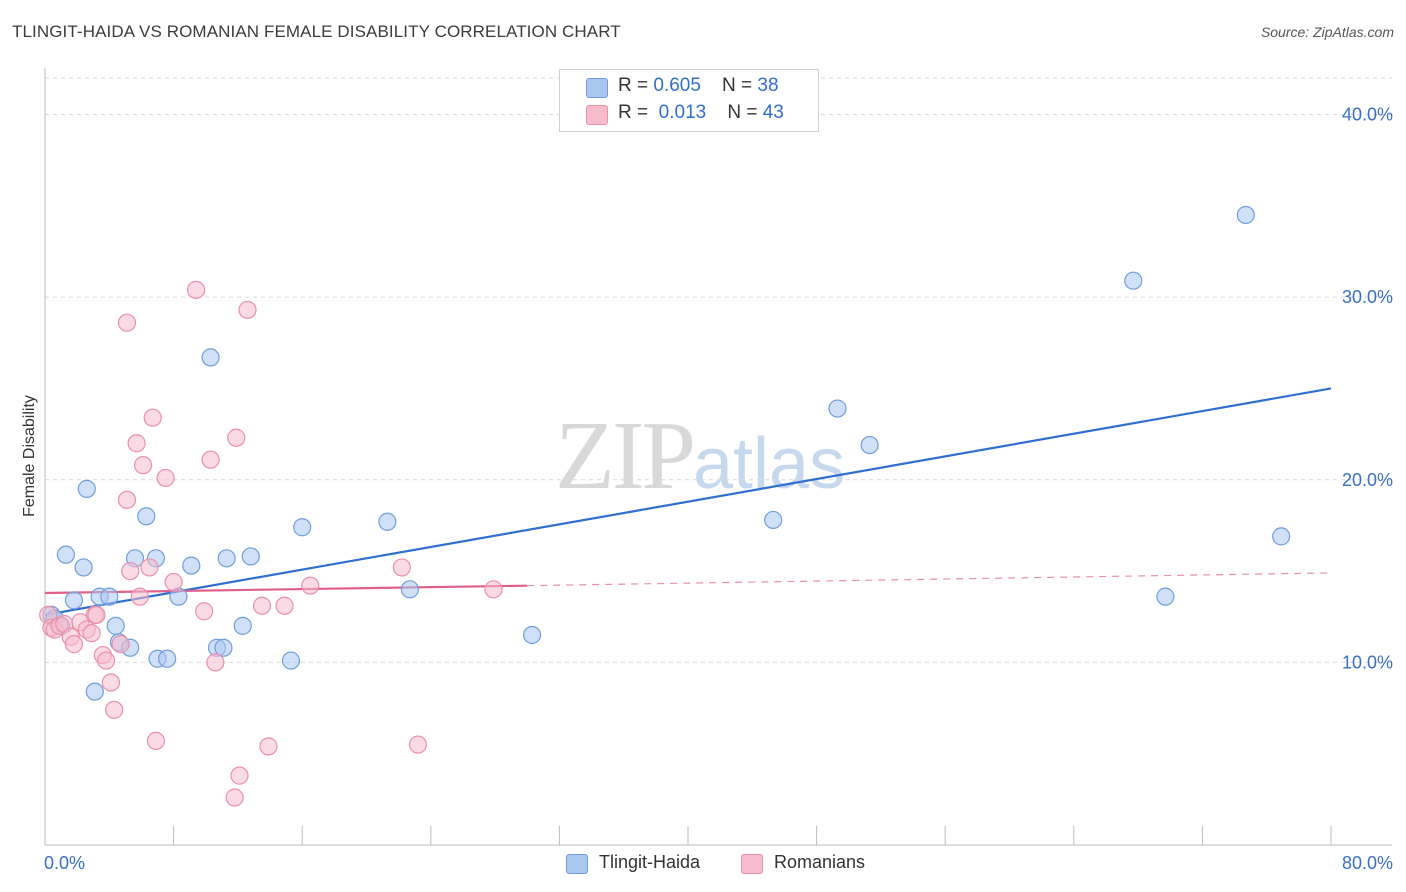 This screenshot has height=892, width=1406. Describe the element at coordinates (64, 863) in the screenshot. I see `x-tick-label: 0.0%` at that location.